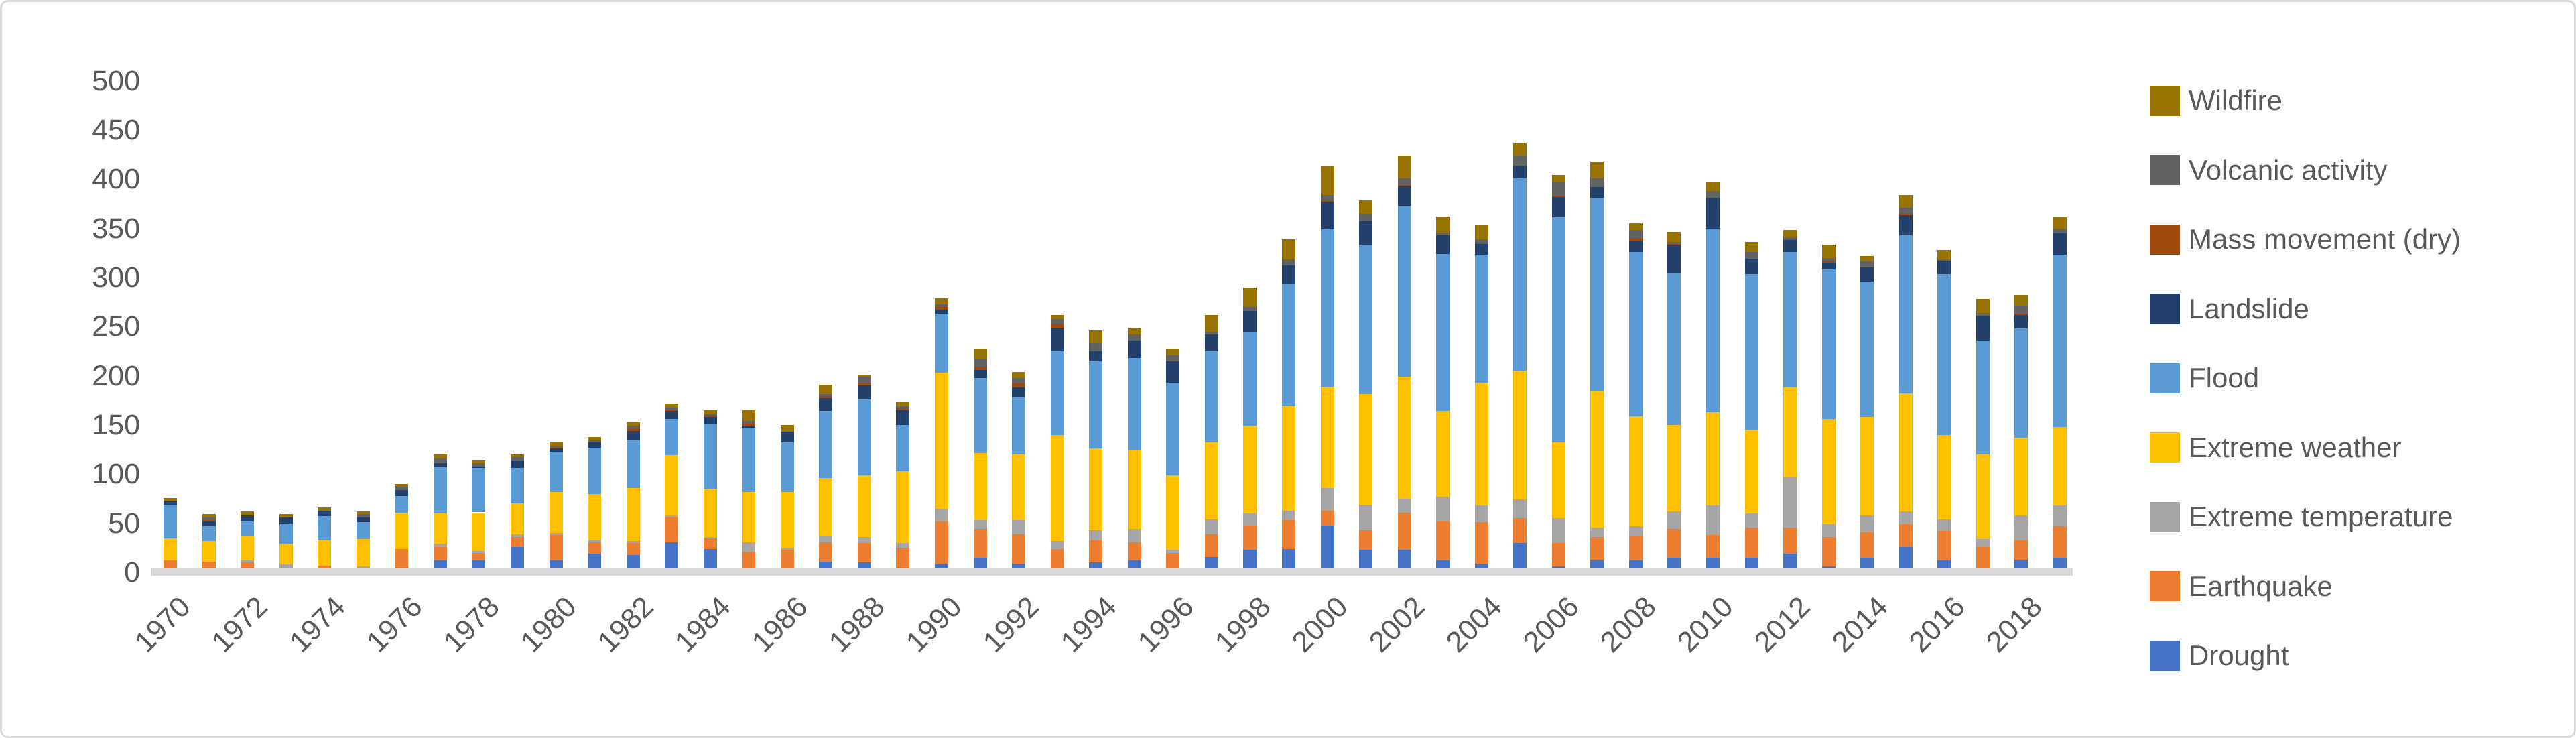  Describe the element at coordinates (826, 552) in the screenshot. I see `segment-earthquake-1987` at that location.